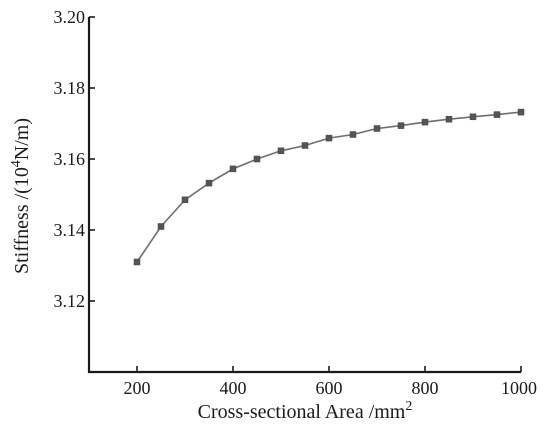  Describe the element at coordinates (408, 406) in the screenshot. I see `x-axis-label-superscript: 2` at that location.